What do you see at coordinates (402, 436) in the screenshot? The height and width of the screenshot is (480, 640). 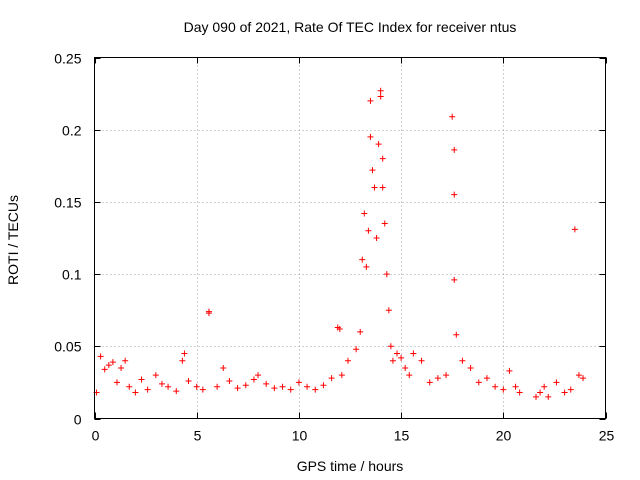 I see `x-tick-label: 15` at bounding box center [402, 436].